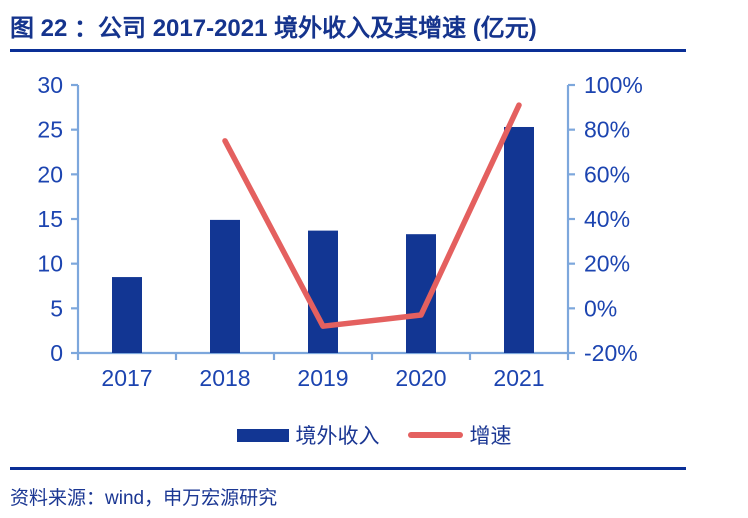 The width and height of the screenshot is (748, 518). What do you see at coordinates (127, 315) in the screenshot?
I see `bar-2017` at bounding box center [127, 315].